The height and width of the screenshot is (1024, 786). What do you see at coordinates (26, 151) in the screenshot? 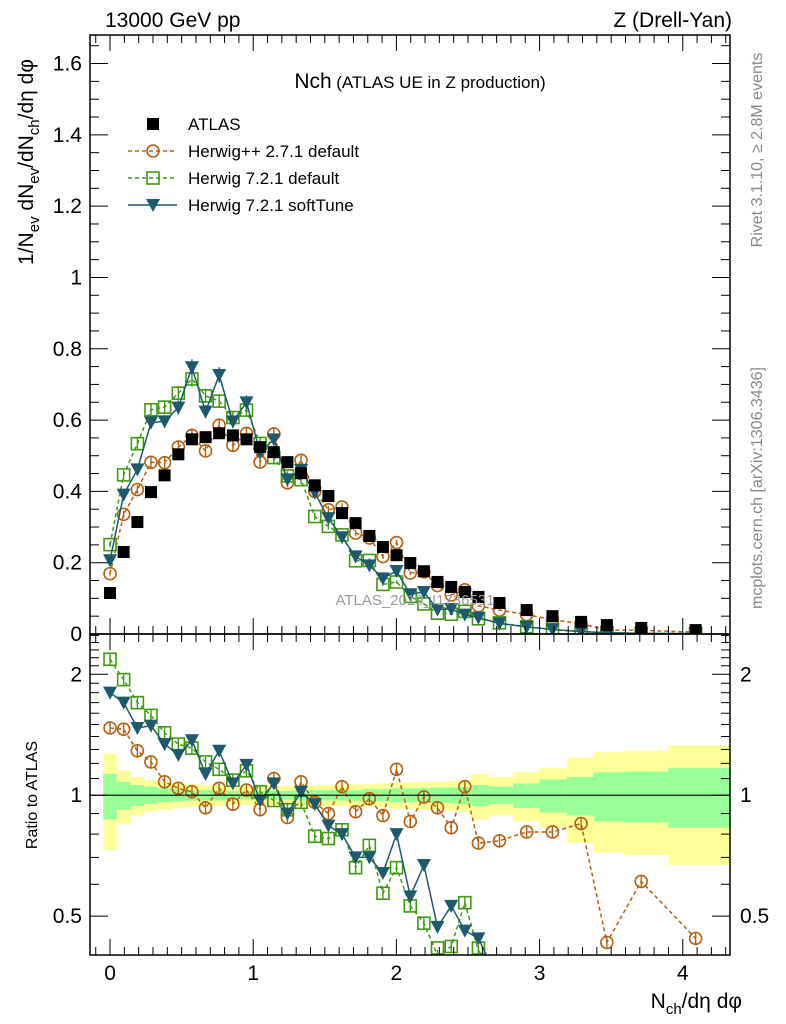
I see `ylabel-part: /dN` at bounding box center [26, 151].